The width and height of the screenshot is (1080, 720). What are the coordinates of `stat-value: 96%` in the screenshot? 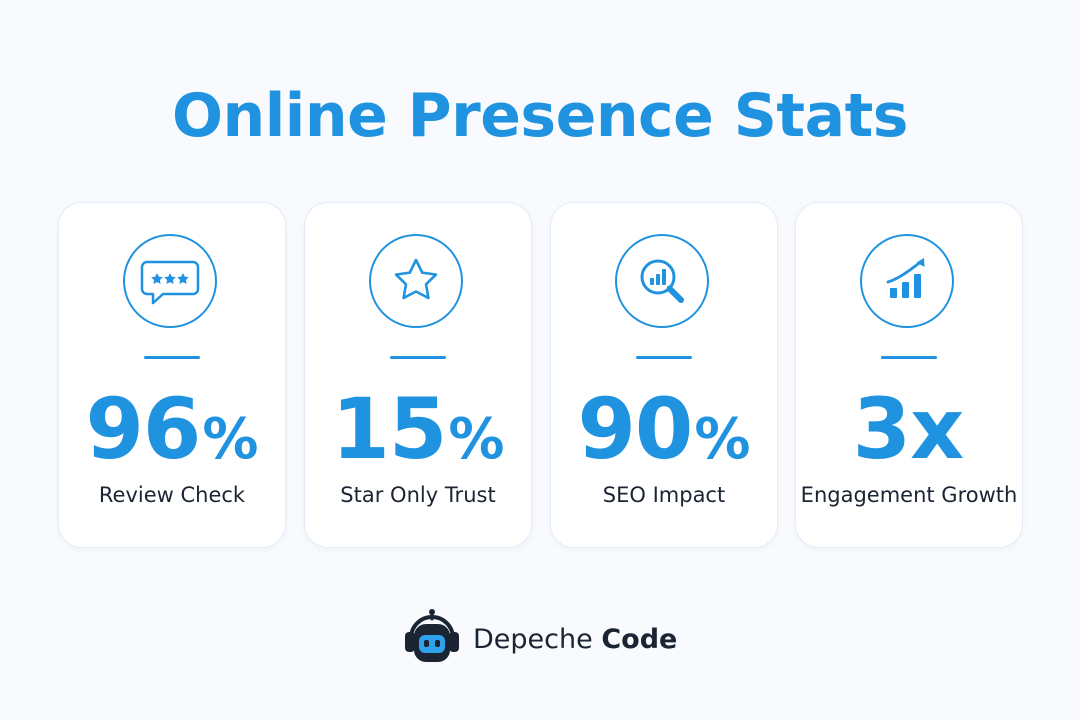 It's located at (172, 441).